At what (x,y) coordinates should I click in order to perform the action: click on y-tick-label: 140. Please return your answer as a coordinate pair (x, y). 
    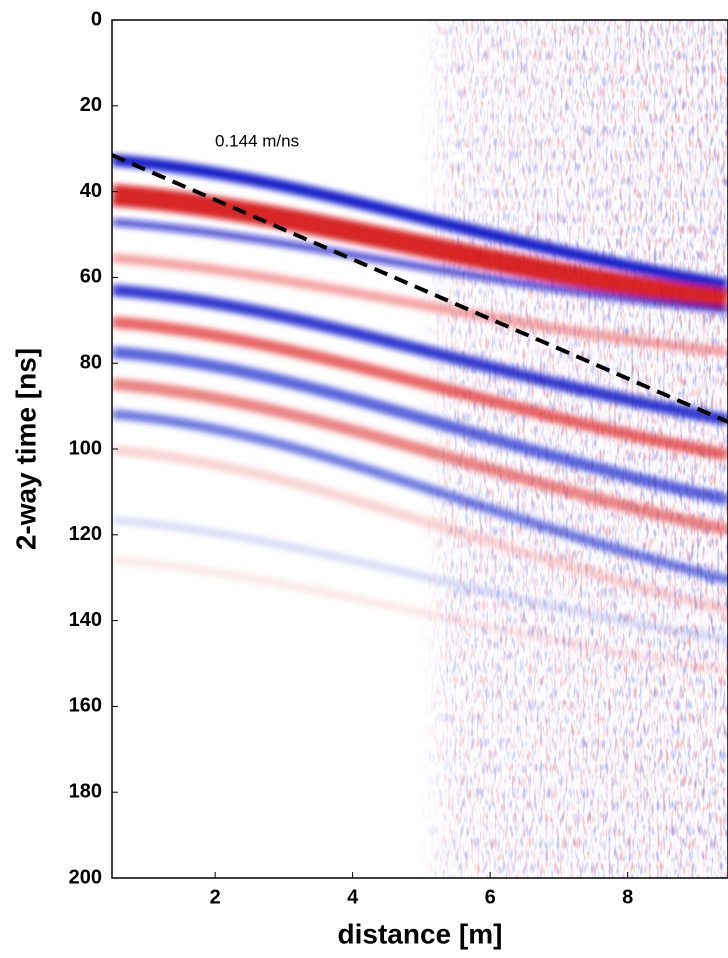
    Looking at the image, I should click on (85, 620).